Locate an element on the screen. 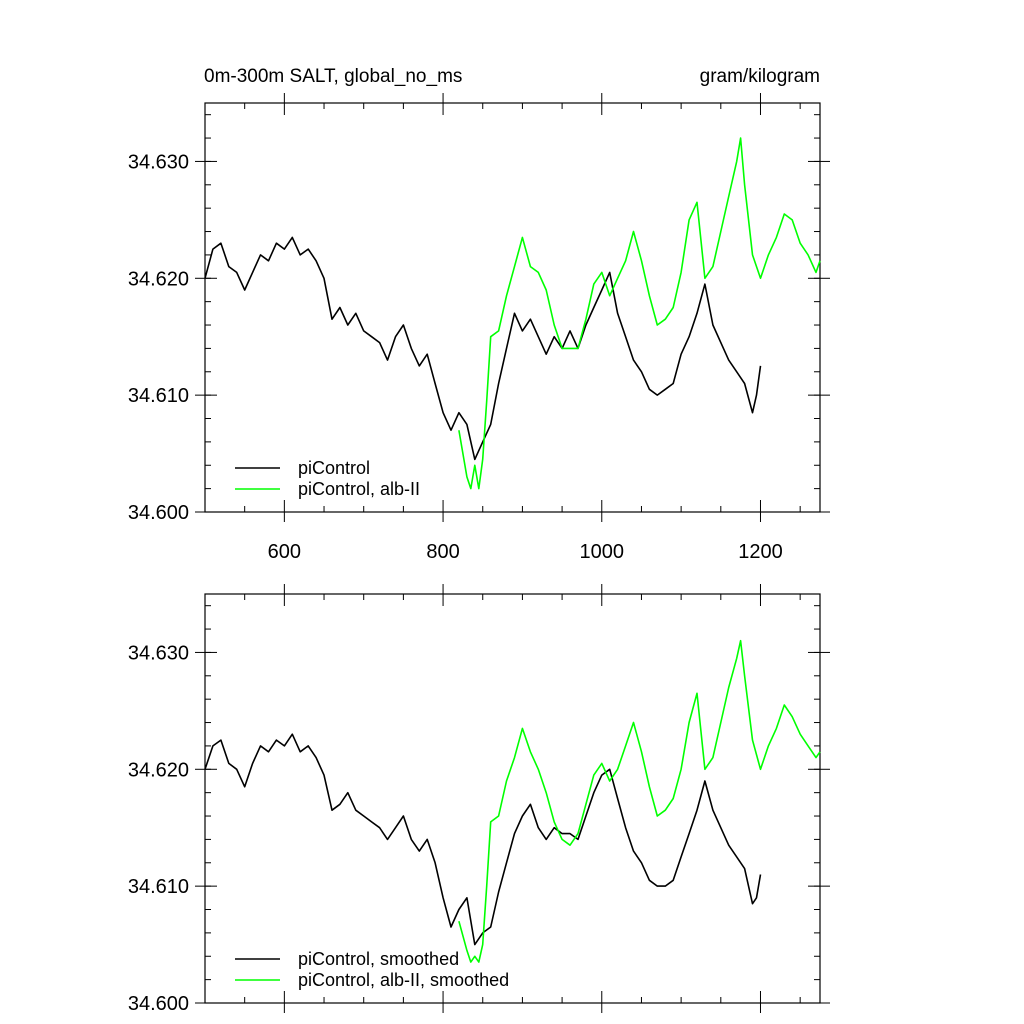 Image resolution: width=1024 pixels, height=1024 pixels. legend-label: piControl, alb-II is located at coordinates (359, 489).